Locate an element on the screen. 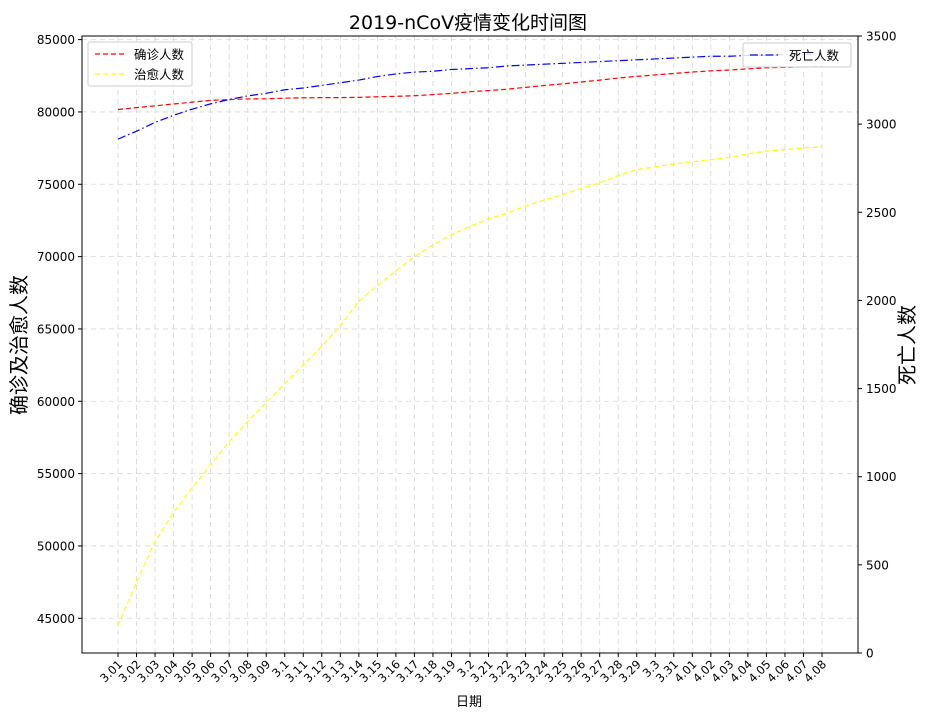 The image size is (929, 717). right-tick-label: 1000 is located at coordinates (881, 477).